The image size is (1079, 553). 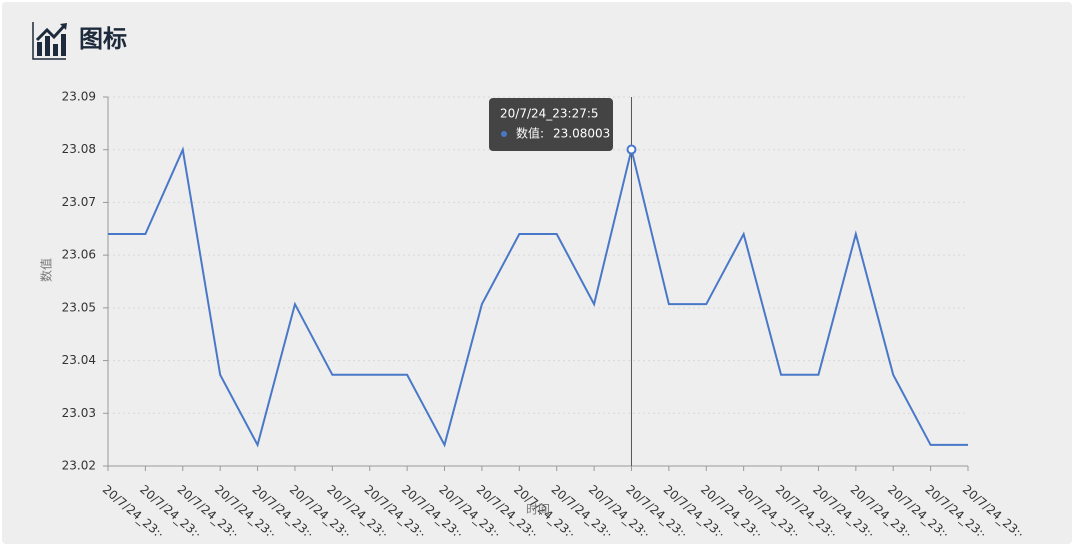 What do you see at coordinates (504, 134) in the screenshot?
I see `tooltip-marker` at bounding box center [504, 134].